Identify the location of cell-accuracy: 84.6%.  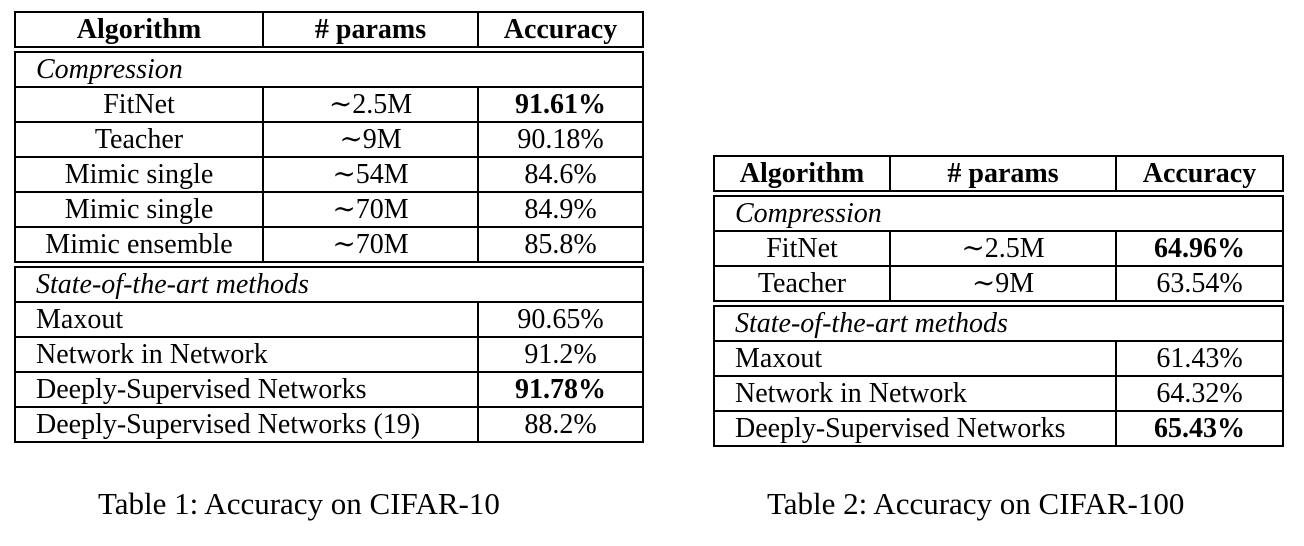
(560, 174).